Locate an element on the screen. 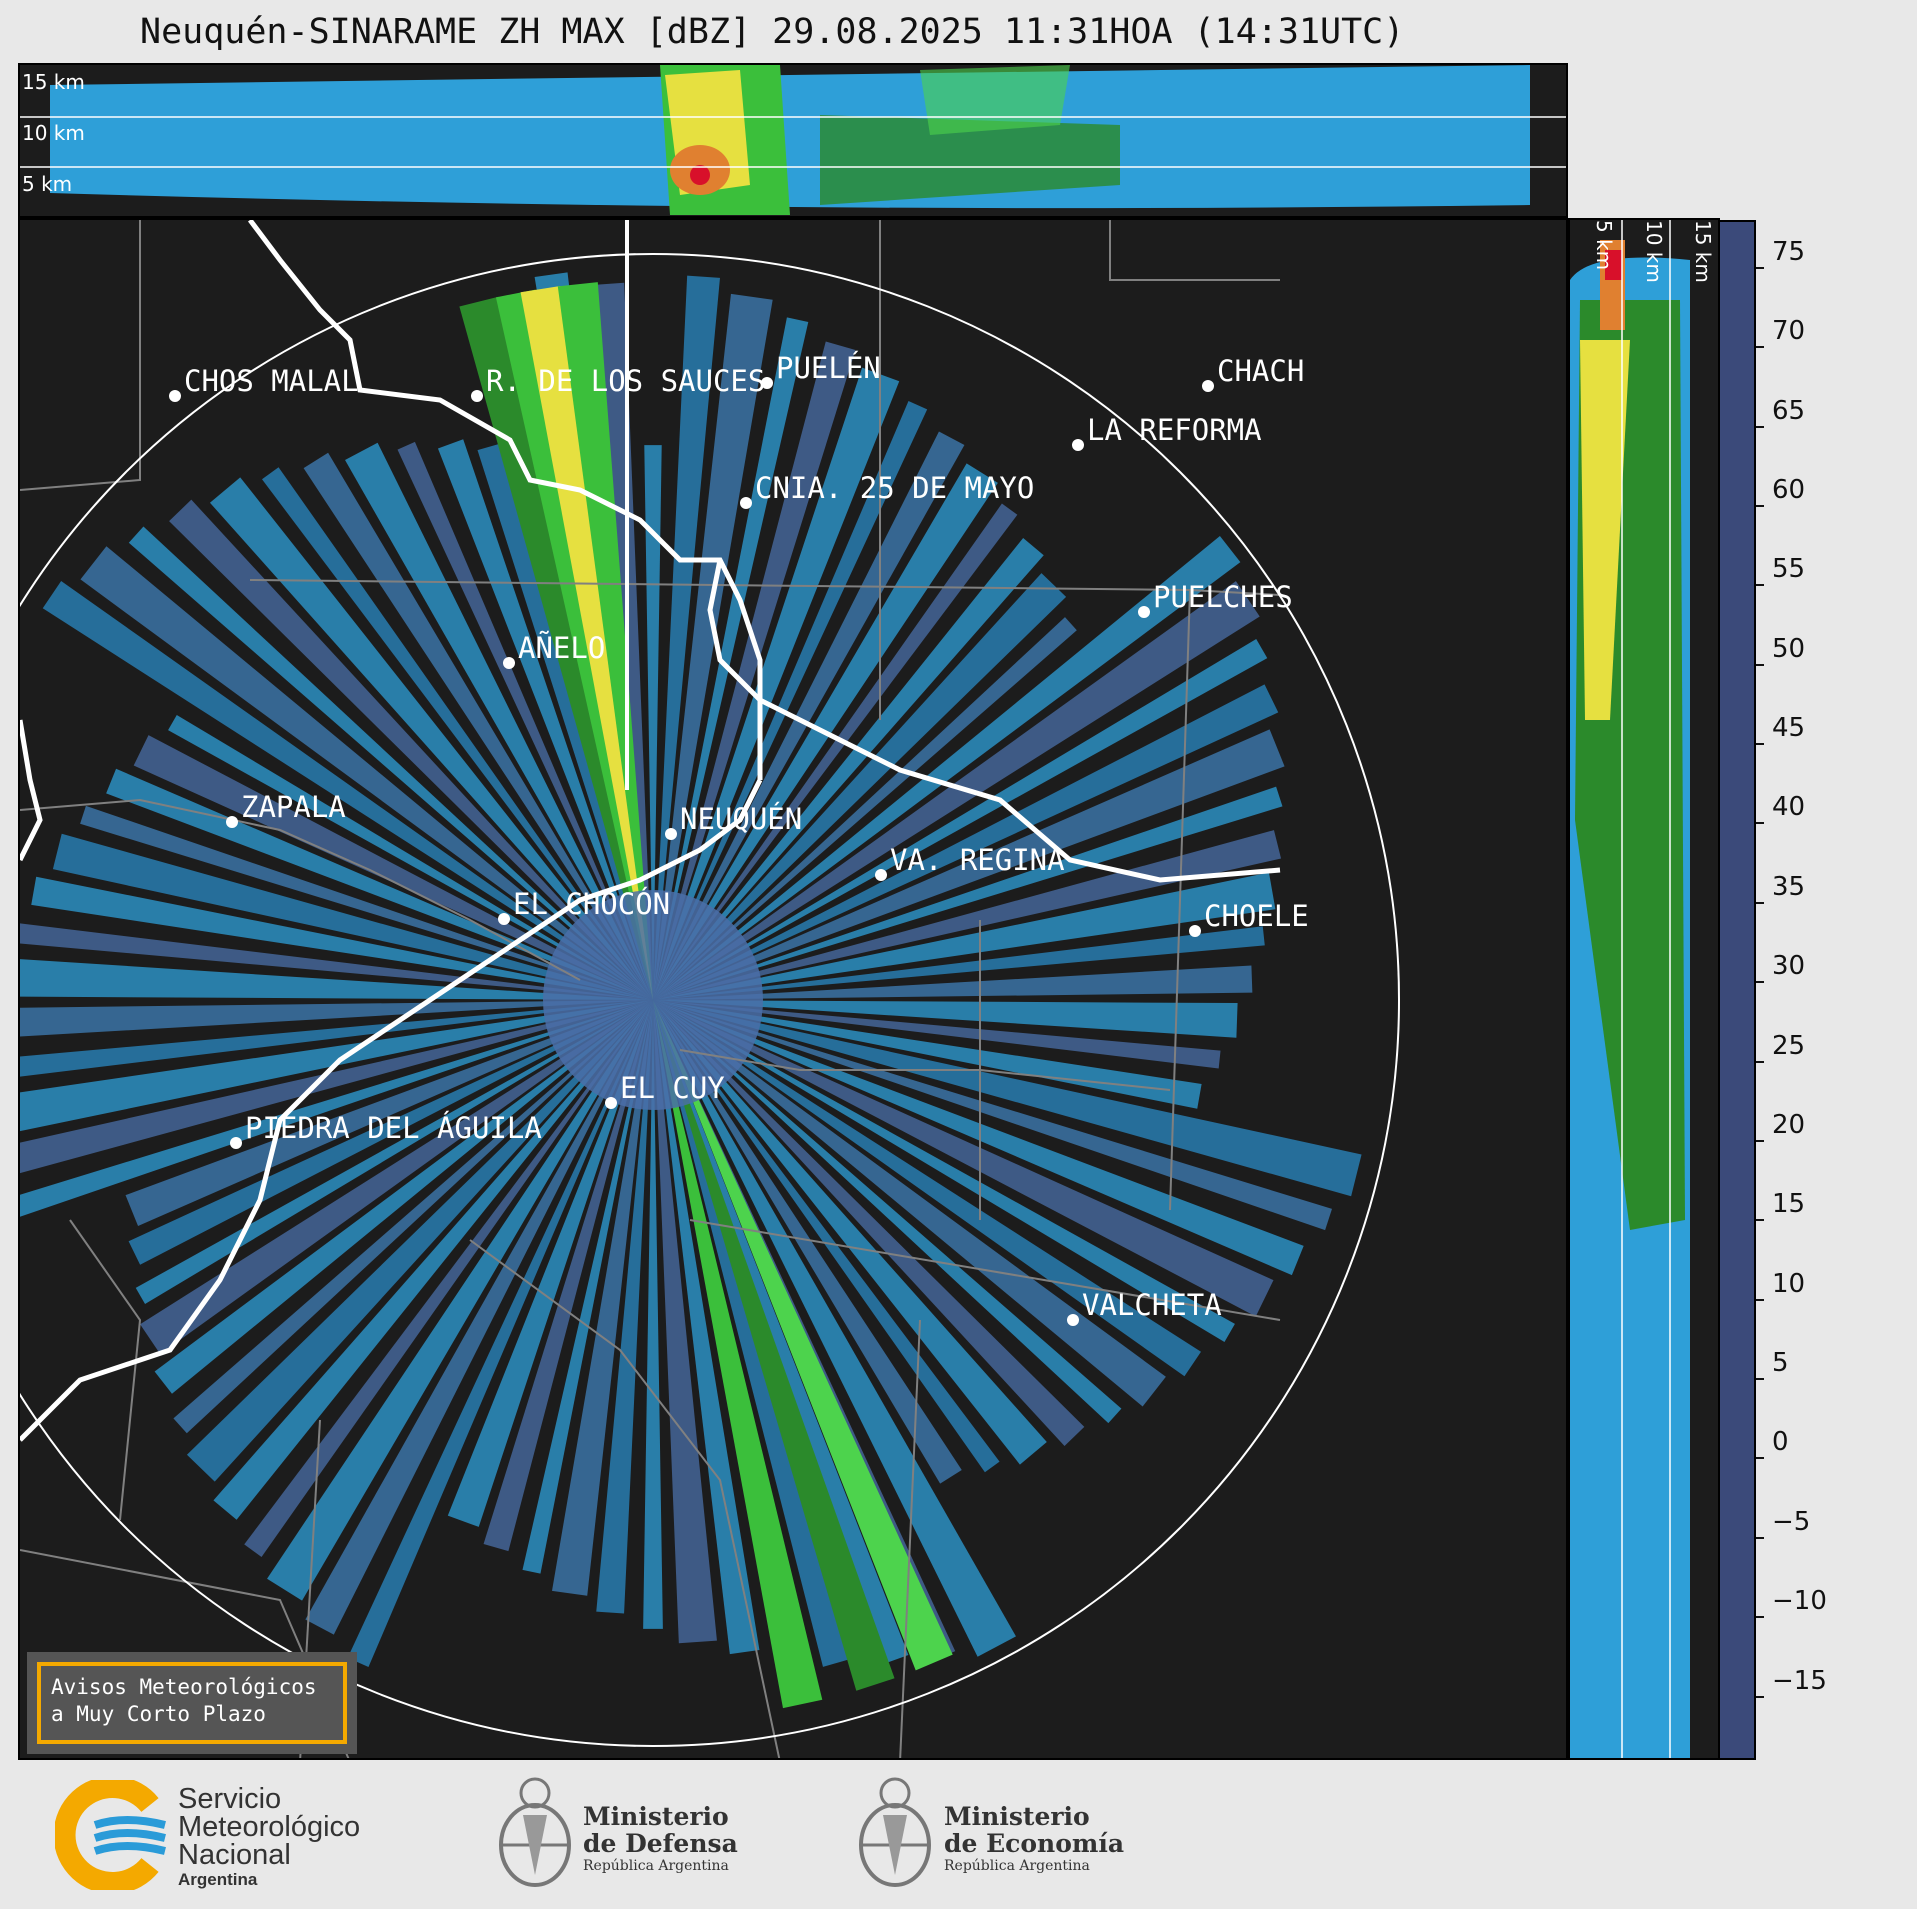 The image size is (1917, 1909). colorbar-tick-label: 15 is located at coordinates (1789, 1204).